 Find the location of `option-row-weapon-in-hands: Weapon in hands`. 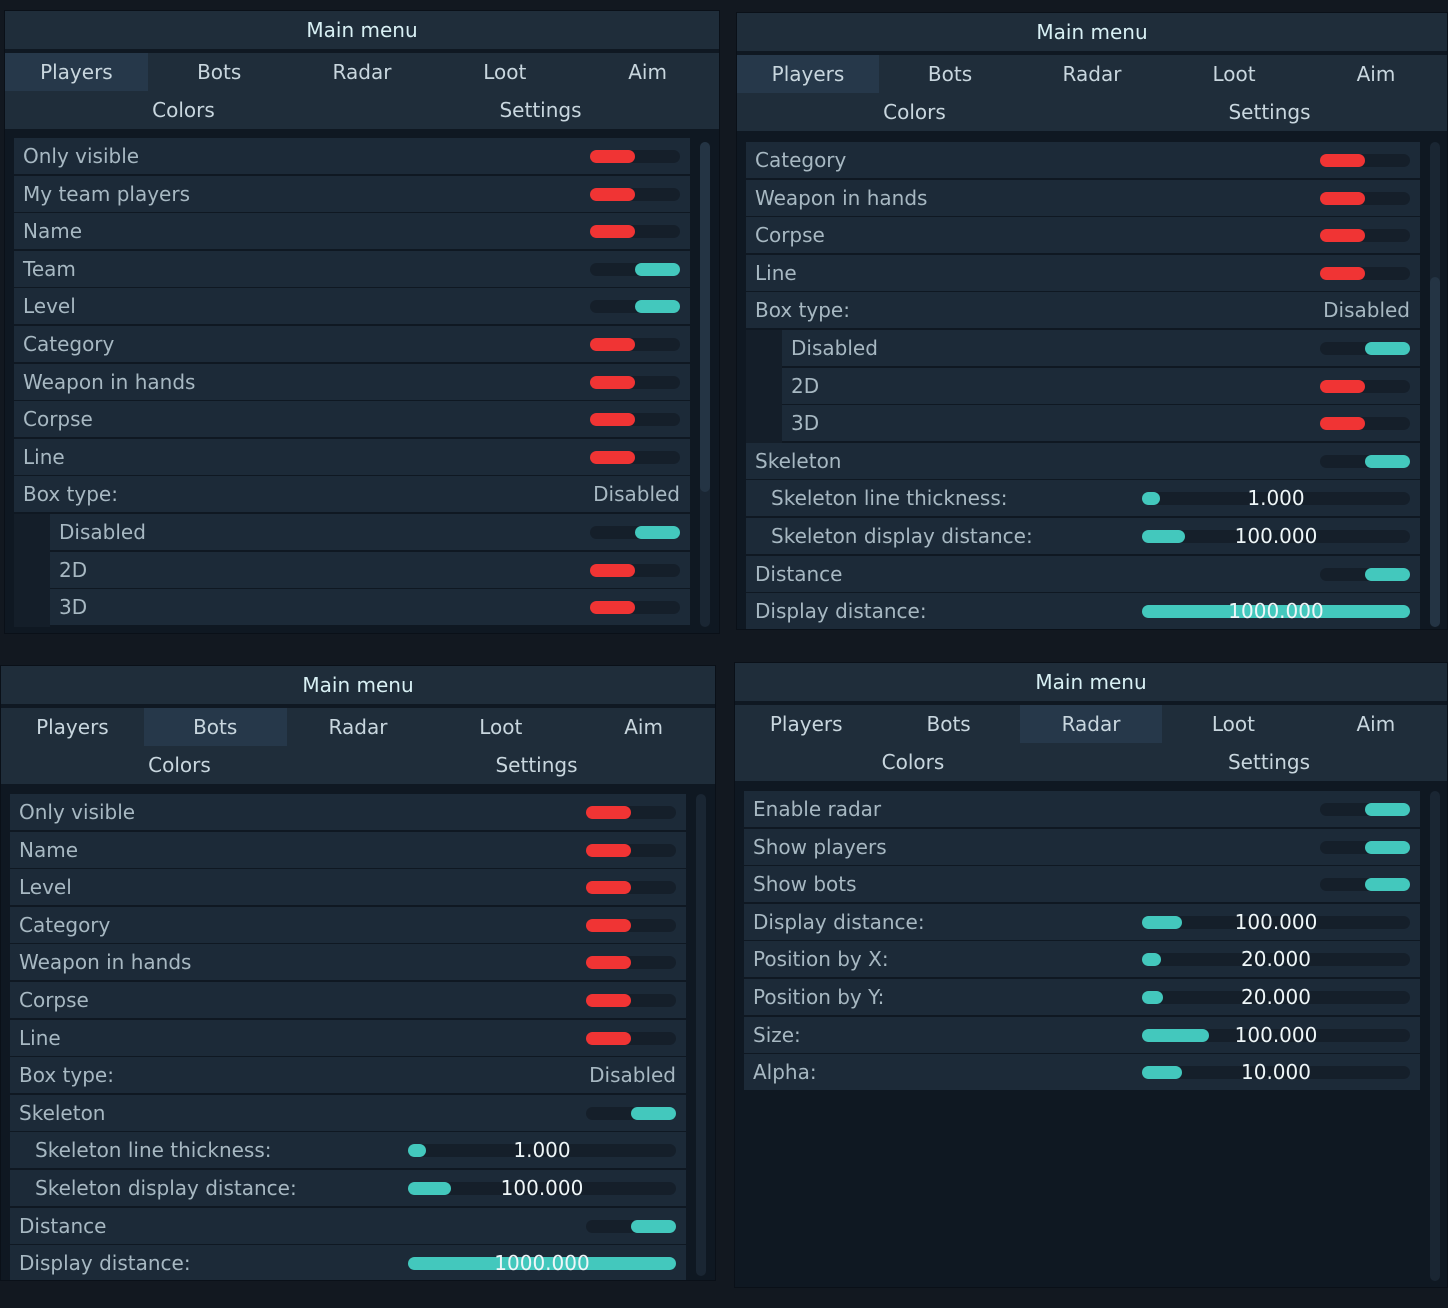

option-row-weapon-in-hands: Weapon in hands is located at coordinates (348, 962).